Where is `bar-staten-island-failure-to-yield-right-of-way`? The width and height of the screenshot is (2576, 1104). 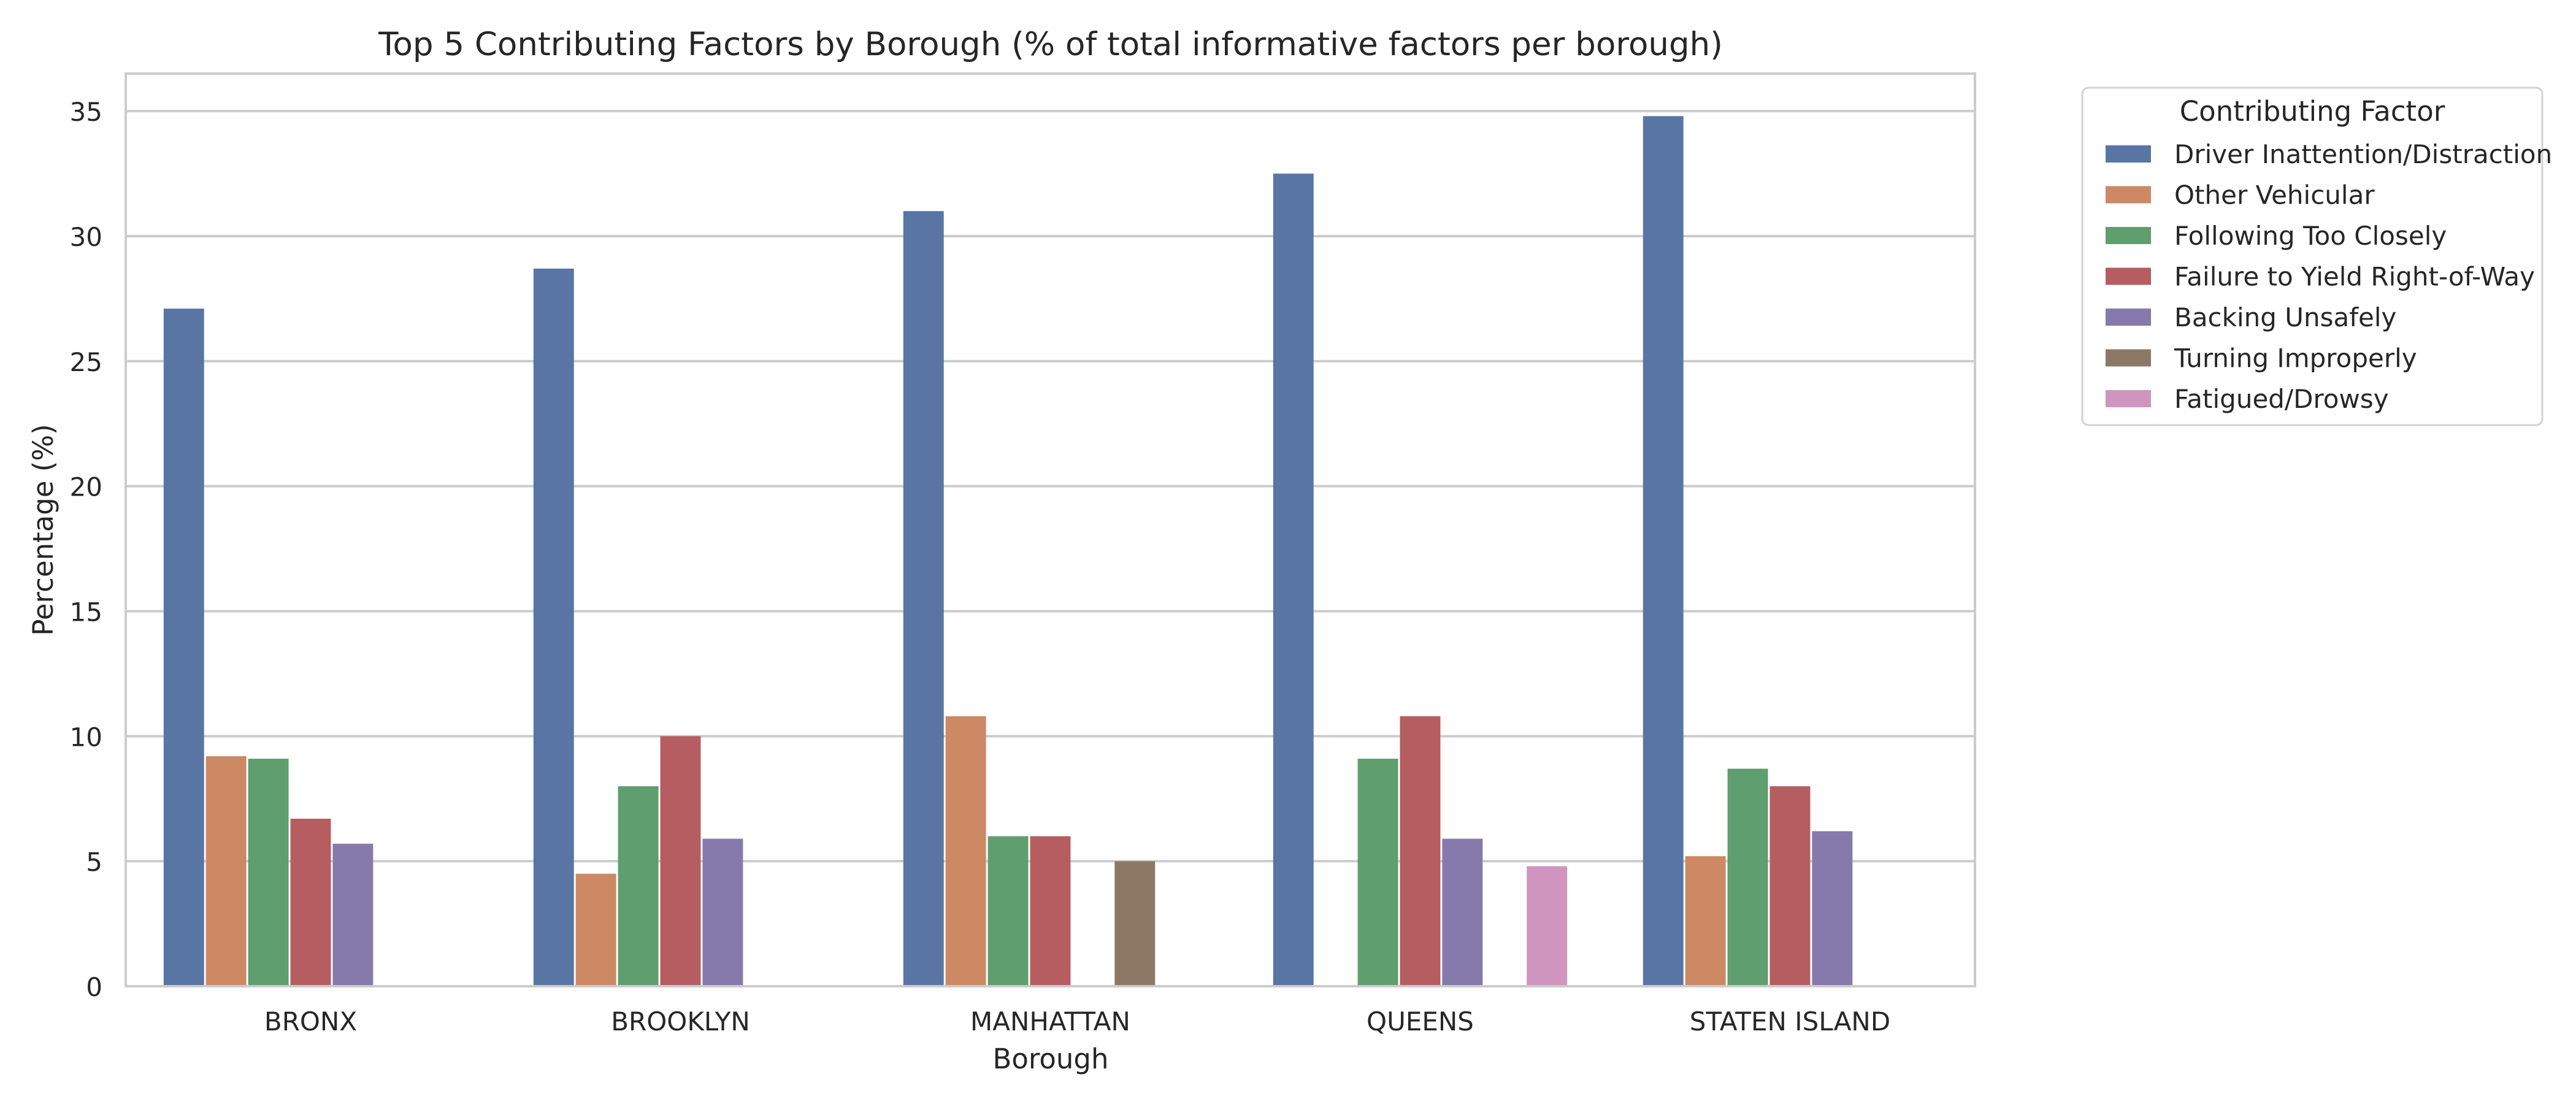 bar-staten-island-failure-to-yield-right-of-way is located at coordinates (1790, 886).